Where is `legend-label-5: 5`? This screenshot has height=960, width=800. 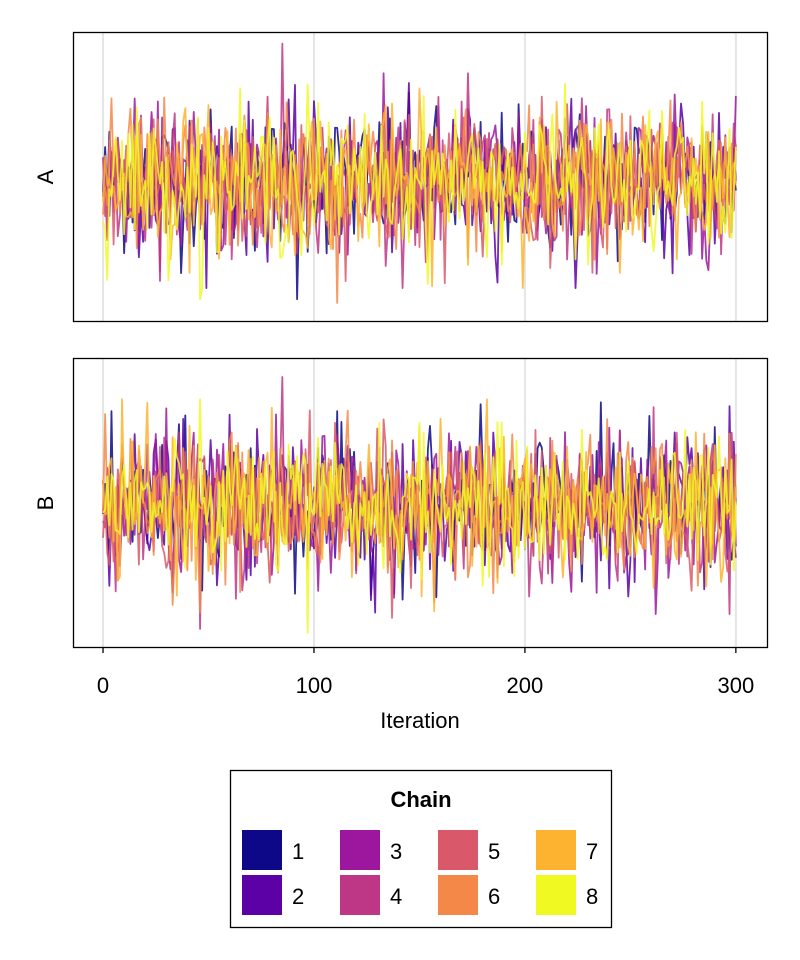
legend-label-5: 5 is located at coordinates (494, 851).